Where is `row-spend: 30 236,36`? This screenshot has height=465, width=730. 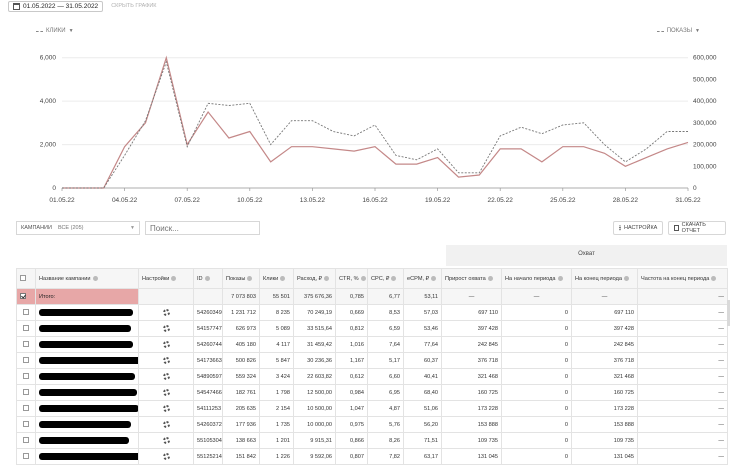 row-spend: 30 236,36 is located at coordinates (314, 360).